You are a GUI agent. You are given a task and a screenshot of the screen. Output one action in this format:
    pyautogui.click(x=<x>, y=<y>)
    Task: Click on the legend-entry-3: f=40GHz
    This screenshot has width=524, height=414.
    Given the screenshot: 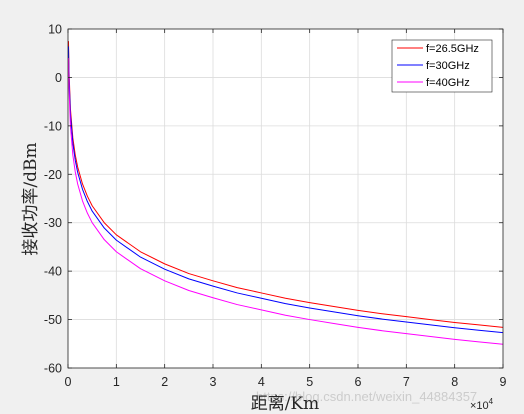 What is the action you would take?
    pyautogui.click(x=433, y=83)
    